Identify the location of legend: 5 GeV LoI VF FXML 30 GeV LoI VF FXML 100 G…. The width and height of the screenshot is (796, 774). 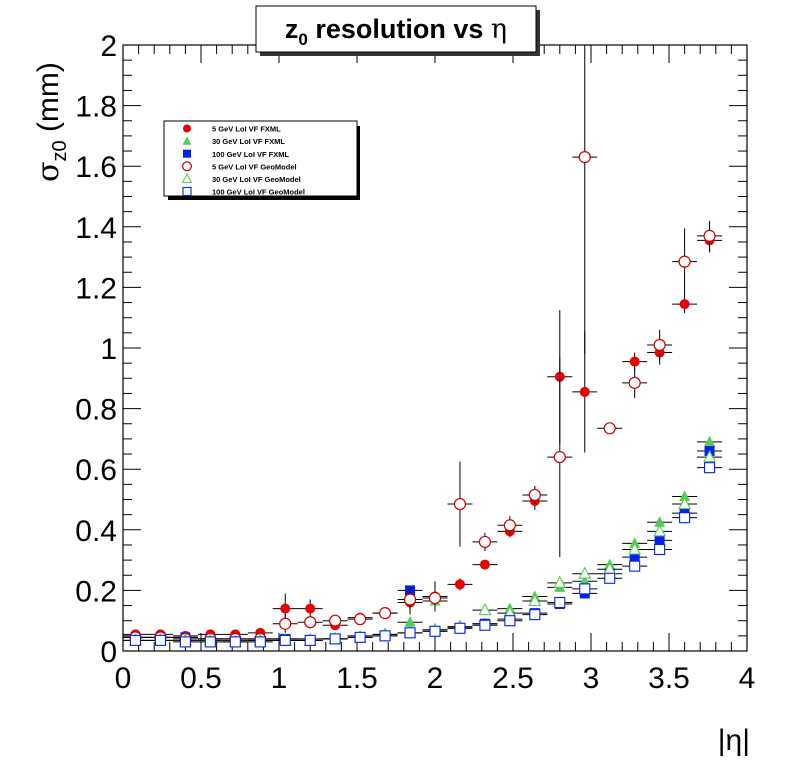
(261, 160).